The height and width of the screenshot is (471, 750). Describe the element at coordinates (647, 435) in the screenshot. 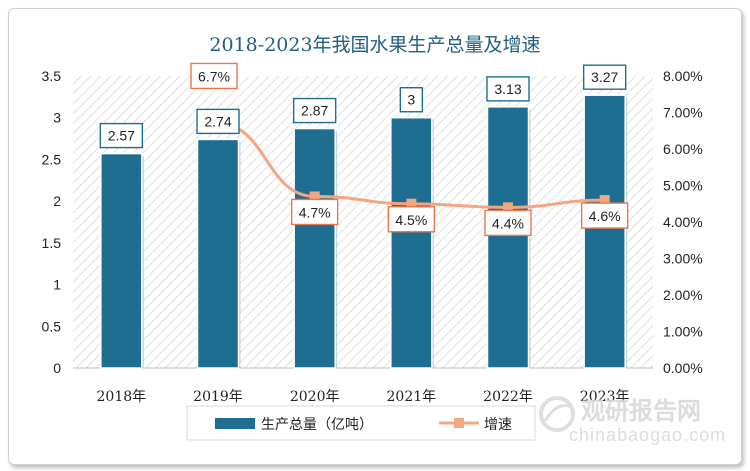

I see `watermark-url: chinabaogao.com` at that location.